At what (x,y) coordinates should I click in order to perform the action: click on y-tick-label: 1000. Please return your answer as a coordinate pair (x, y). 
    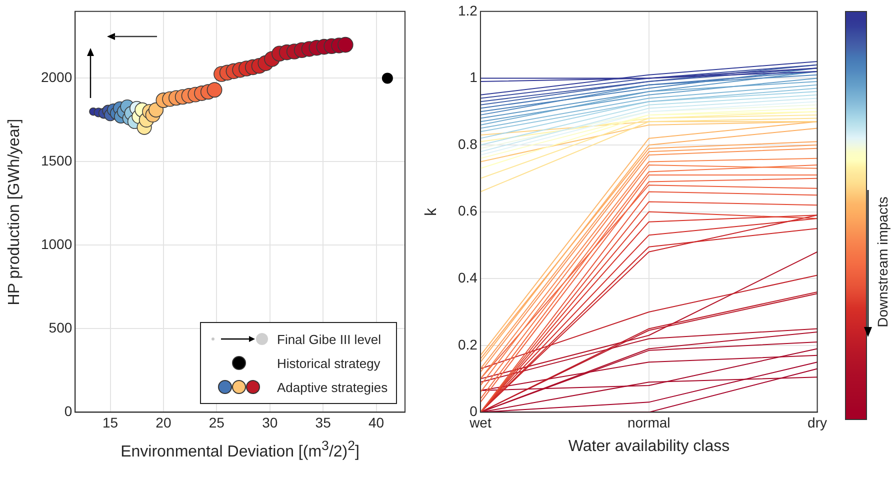
    Looking at the image, I should click on (56, 244).